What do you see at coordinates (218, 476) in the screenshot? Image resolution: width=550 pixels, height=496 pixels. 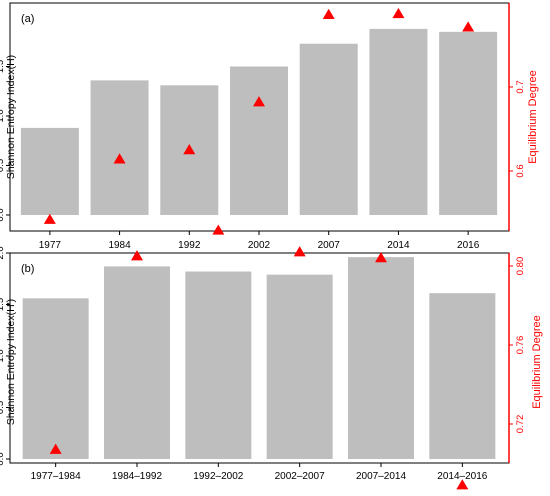 I see `x-tick-label: 1992–2002` at bounding box center [218, 476].